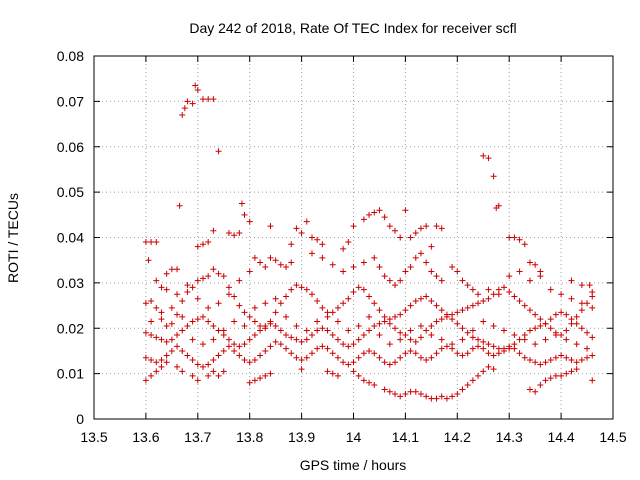 The image size is (640, 480). What do you see at coordinates (70, 328) in the screenshot?
I see `y-tick-label: 0.02` at bounding box center [70, 328].